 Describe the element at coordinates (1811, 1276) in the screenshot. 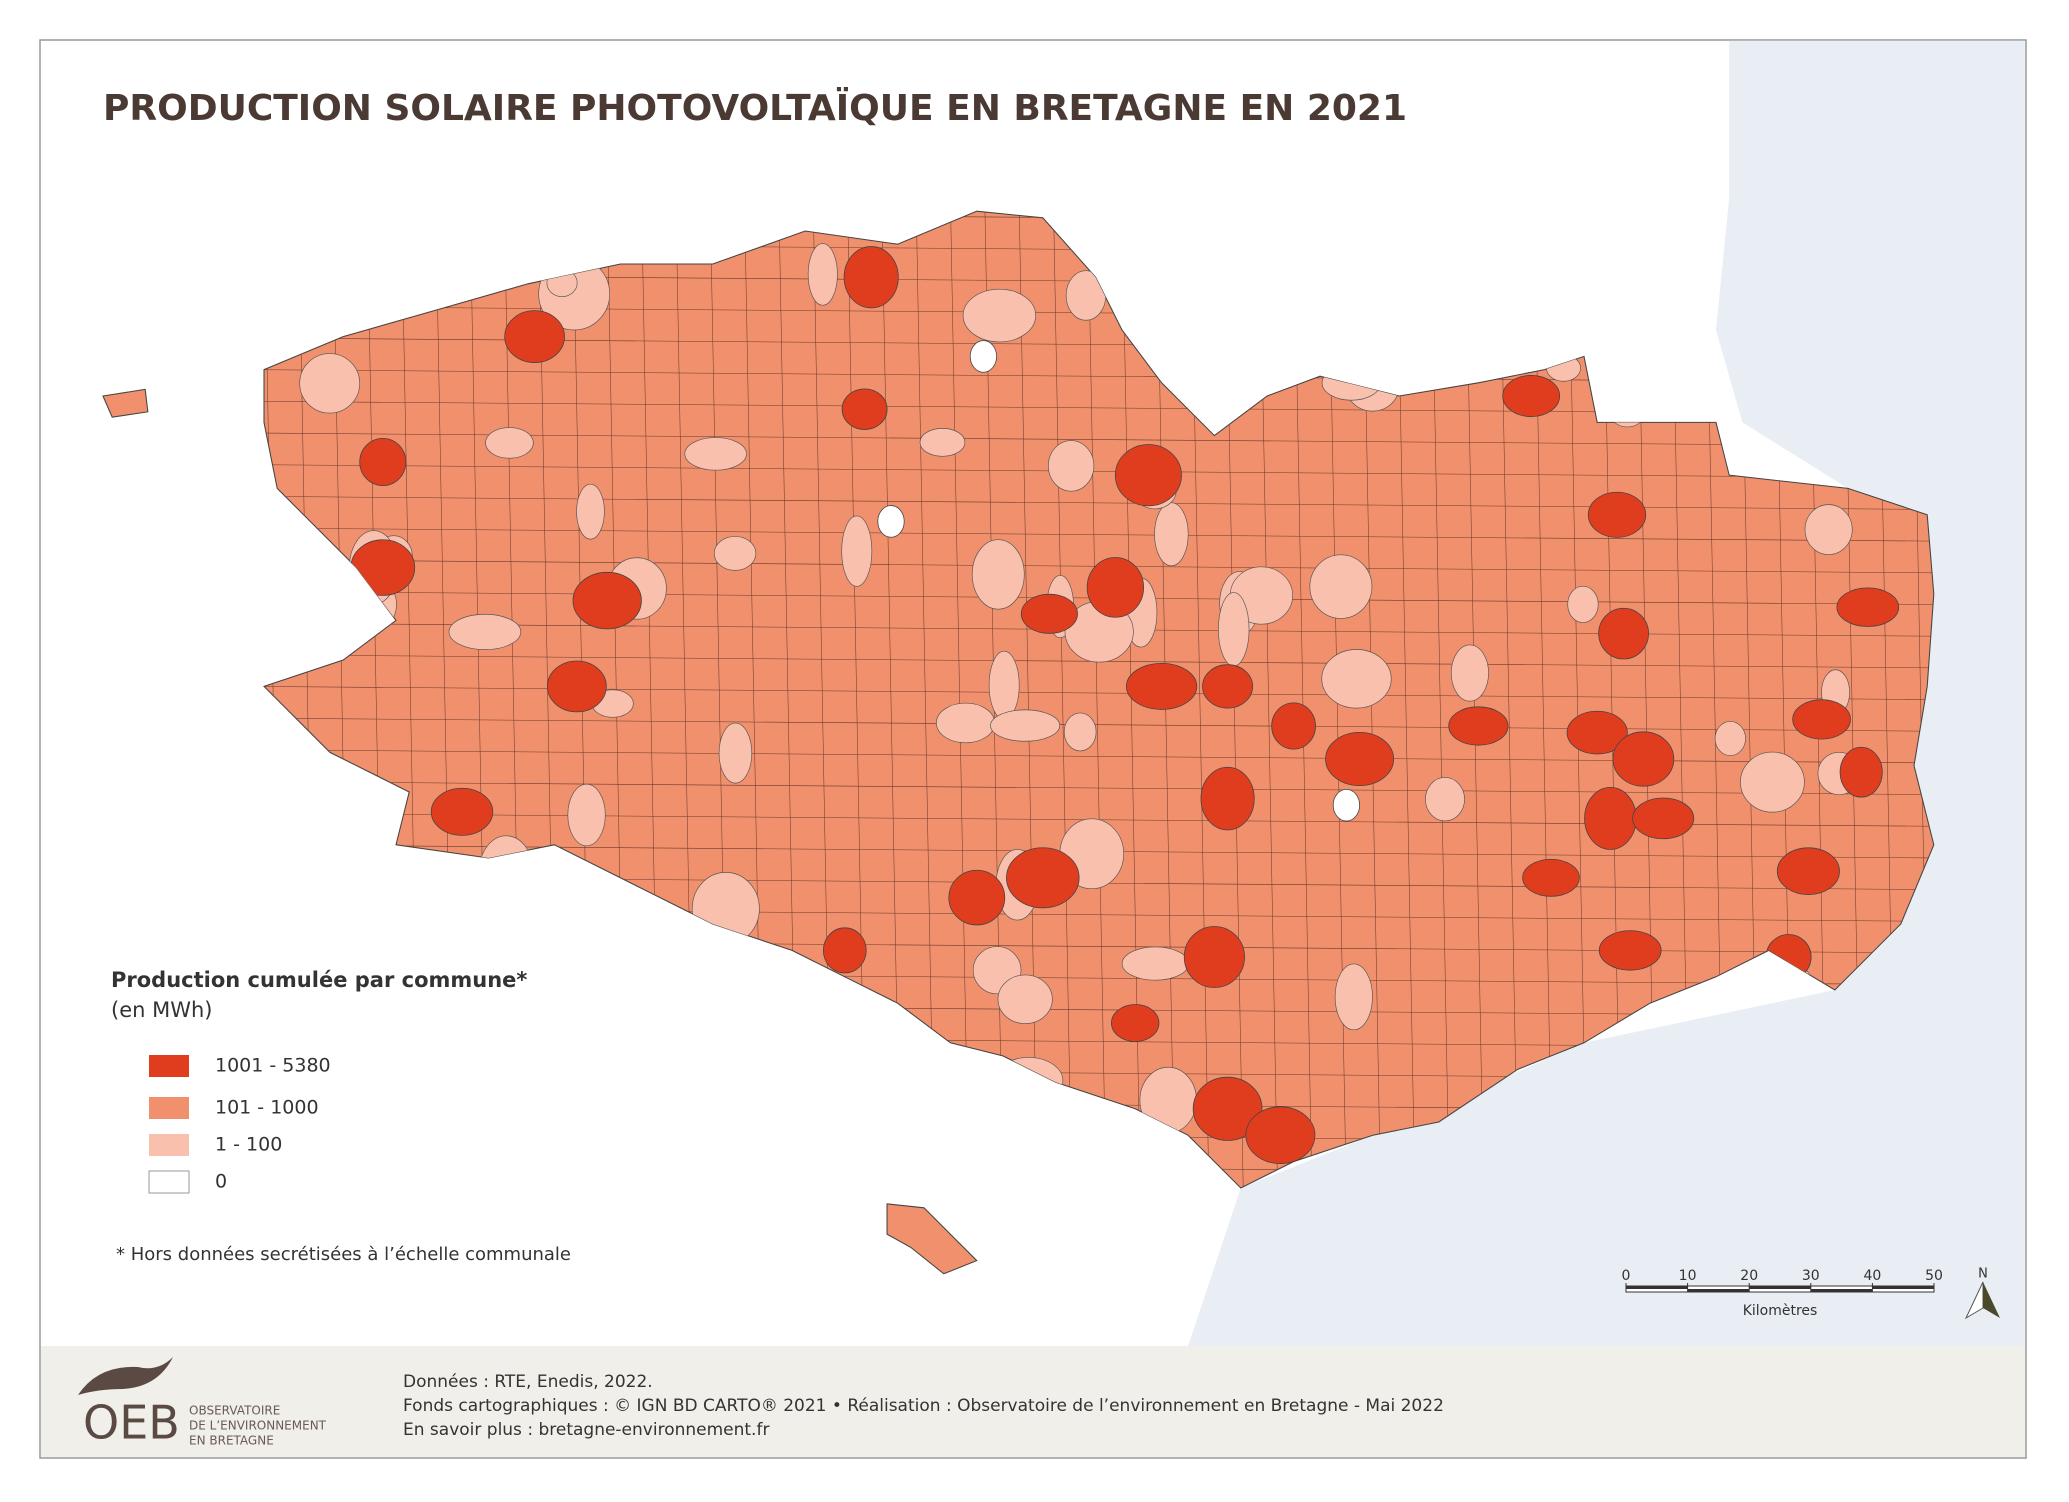

I see `scale-tick-label: 30` at that location.